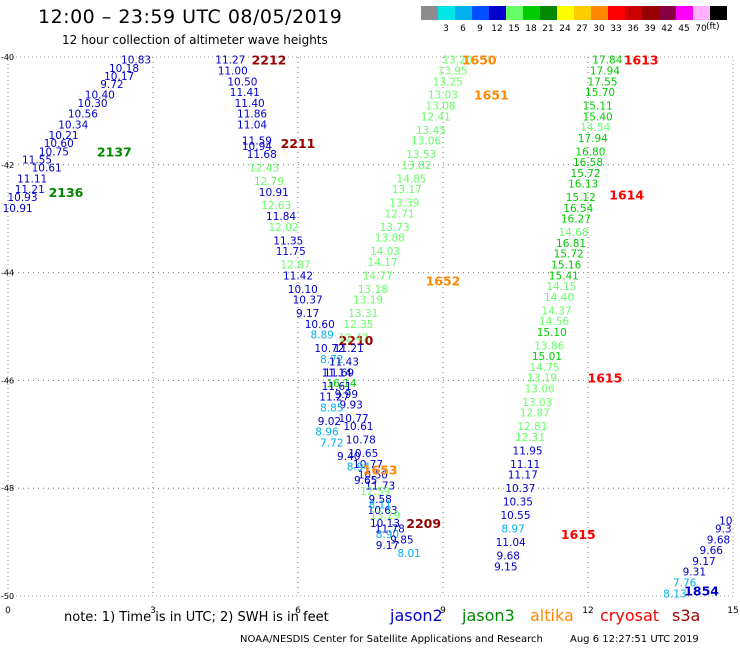 The height and width of the screenshot is (650, 740). Describe the element at coordinates (443, 281) in the screenshot. I see `pass-time-label: 1652` at that location.